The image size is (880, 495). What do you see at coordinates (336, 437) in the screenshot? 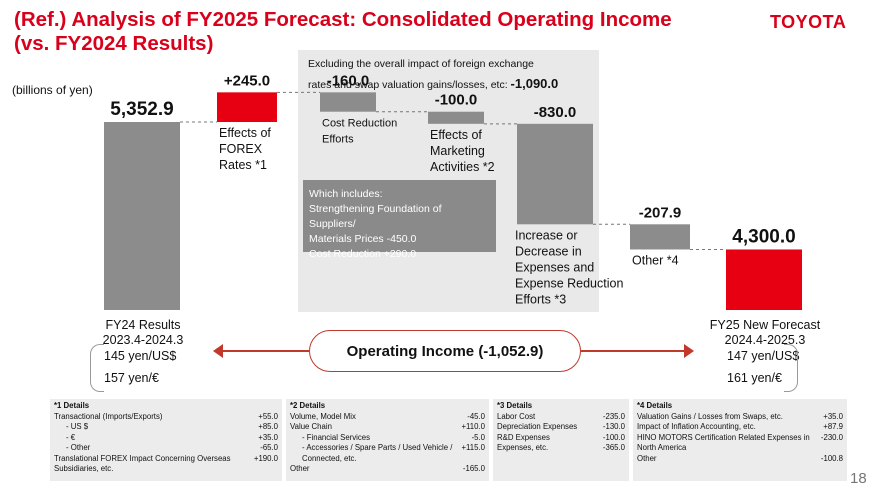
I see `details-row-label: - Financial Services` at bounding box center [336, 437].